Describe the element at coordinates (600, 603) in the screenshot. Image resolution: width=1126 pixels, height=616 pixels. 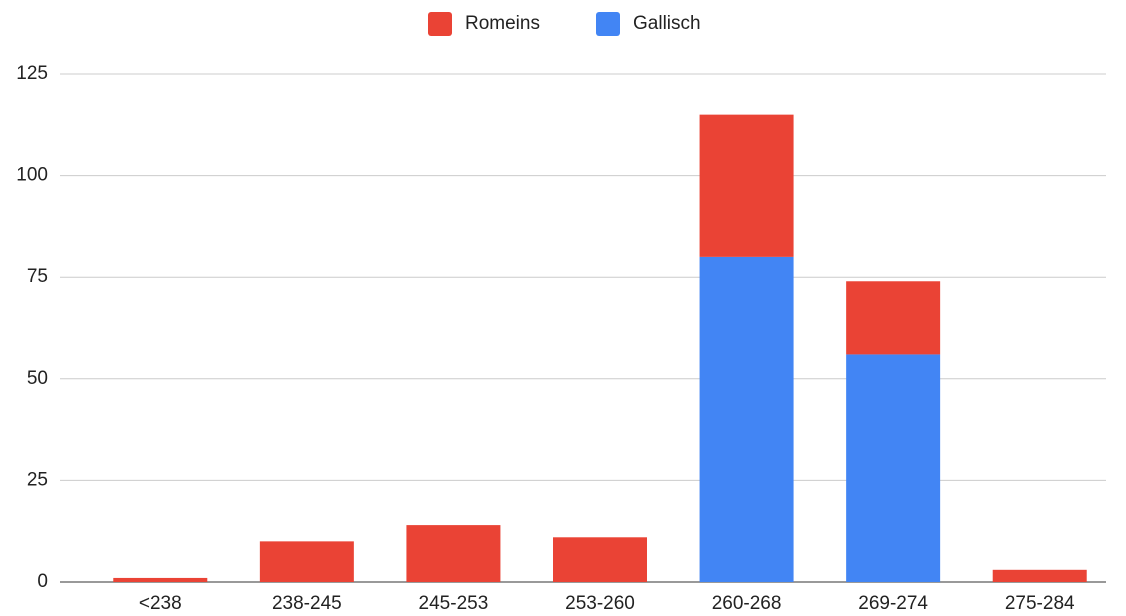
I see `x-tick-label: 253-260` at that location.